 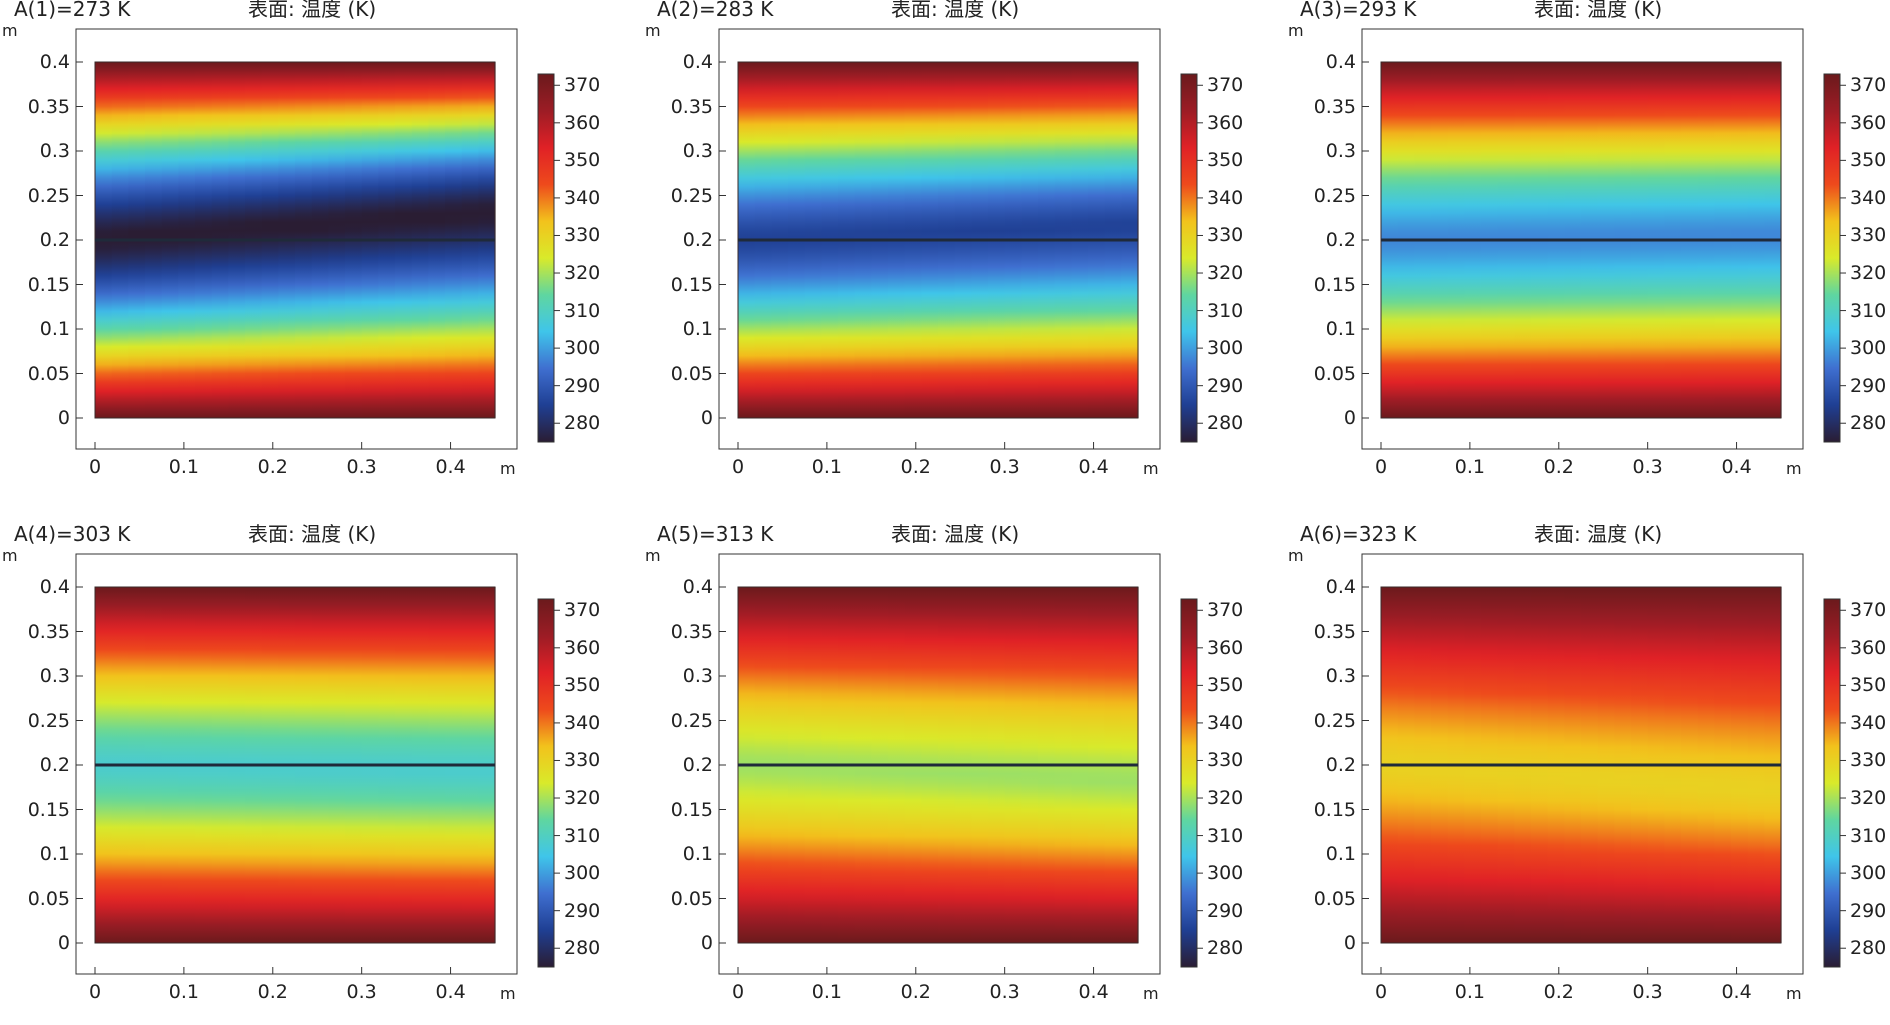 What do you see at coordinates (1358, 10) in the screenshot?
I see `panel-parameter-label: A(3)=293 K` at bounding box center [1358, 10].